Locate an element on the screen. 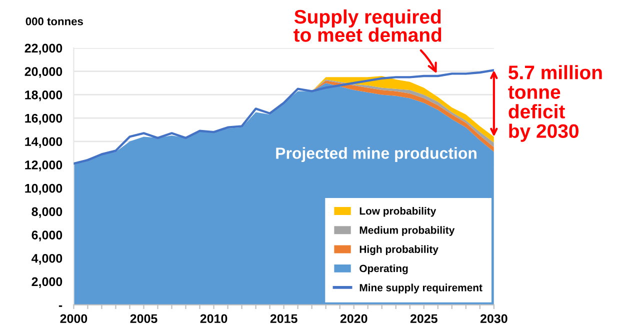 The height and width of the screenshot is (331, 630). legend-label: Low probability is located at coordinates (398, 212).